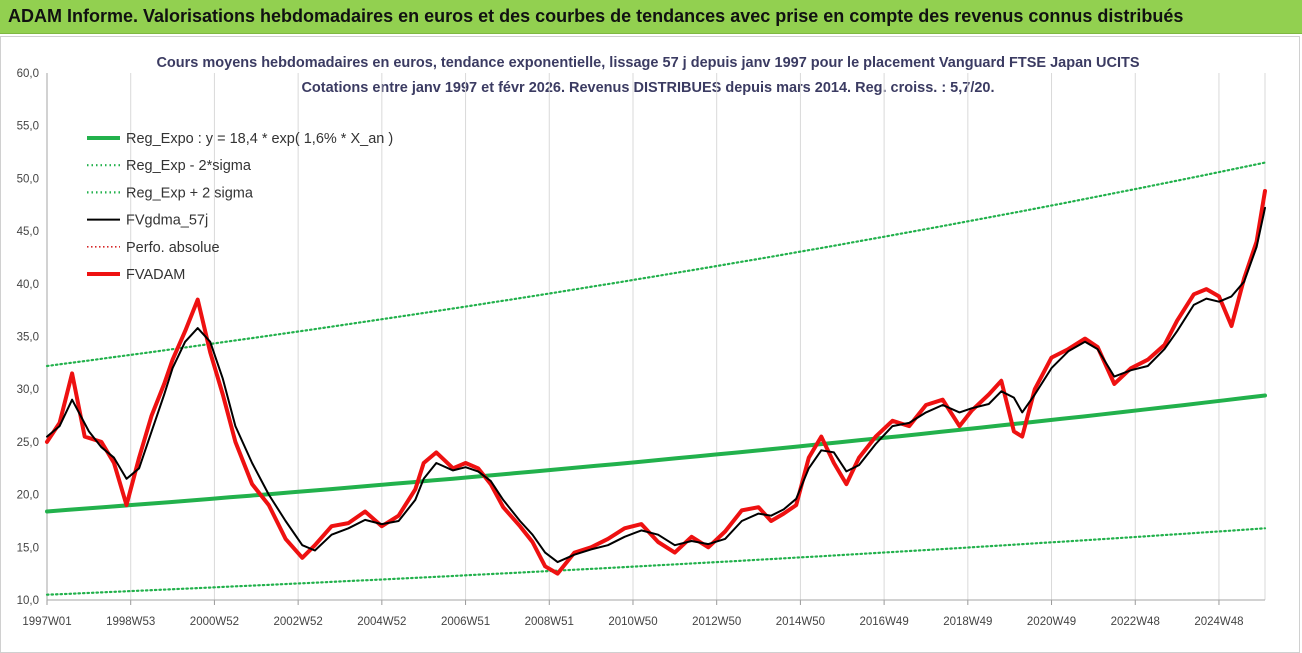 Image resolution: width=1302 pixels, height=653 pixels. I want to click on x-tick-label: 2006W51, so click(465, 622).